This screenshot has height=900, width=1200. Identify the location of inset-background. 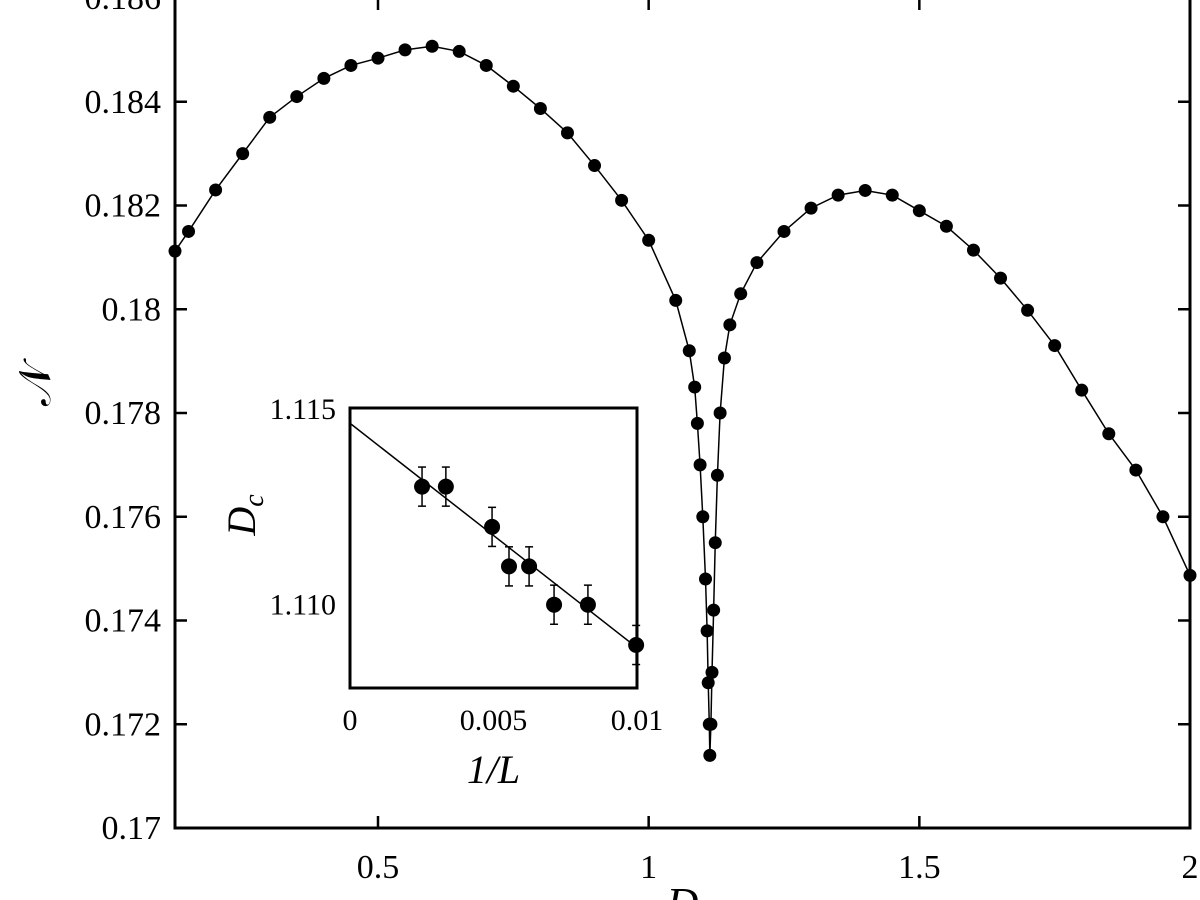
(493, 548).